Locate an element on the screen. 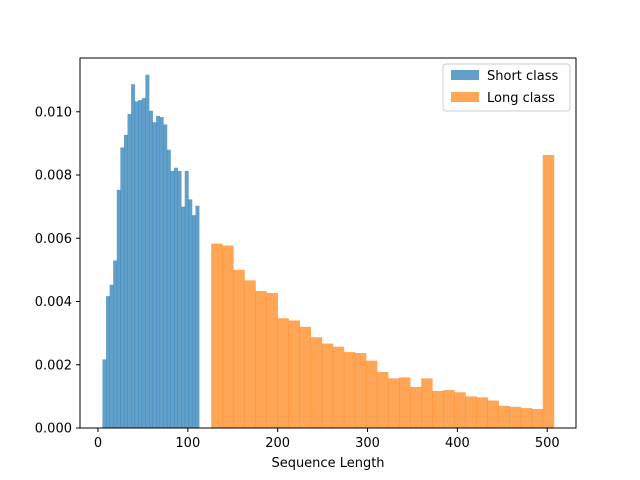  y-tick-label-2: 0.004 is located at coordinates (53, 302).